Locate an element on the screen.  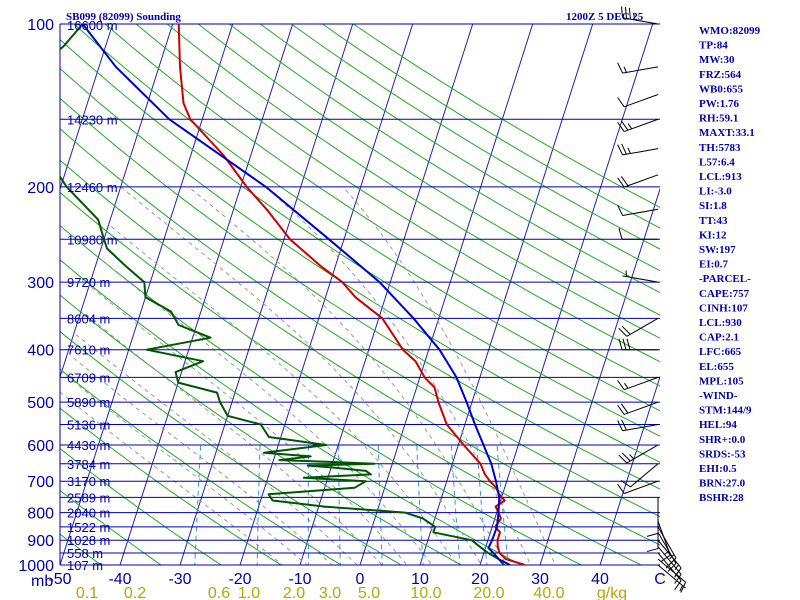
chart-title: SB099 (82099) Sounding is located at coordinates (123, 17).